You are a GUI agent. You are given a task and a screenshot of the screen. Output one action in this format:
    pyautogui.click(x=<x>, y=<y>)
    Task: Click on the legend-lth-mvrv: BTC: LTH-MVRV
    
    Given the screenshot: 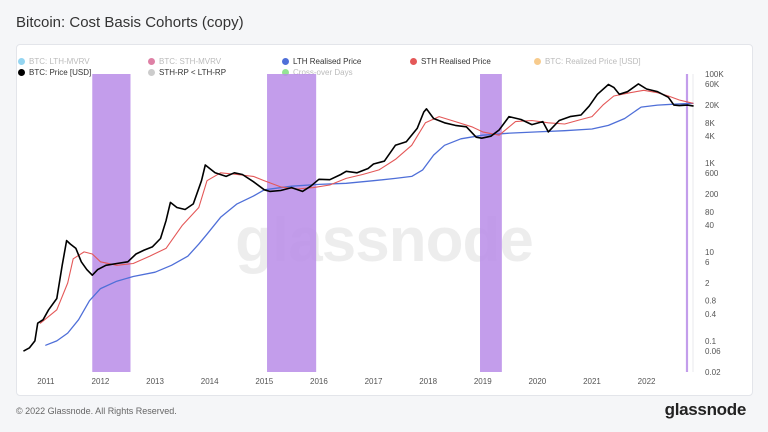 What is the action you would take?
    pyautogui.click(x=54, y=61)
    